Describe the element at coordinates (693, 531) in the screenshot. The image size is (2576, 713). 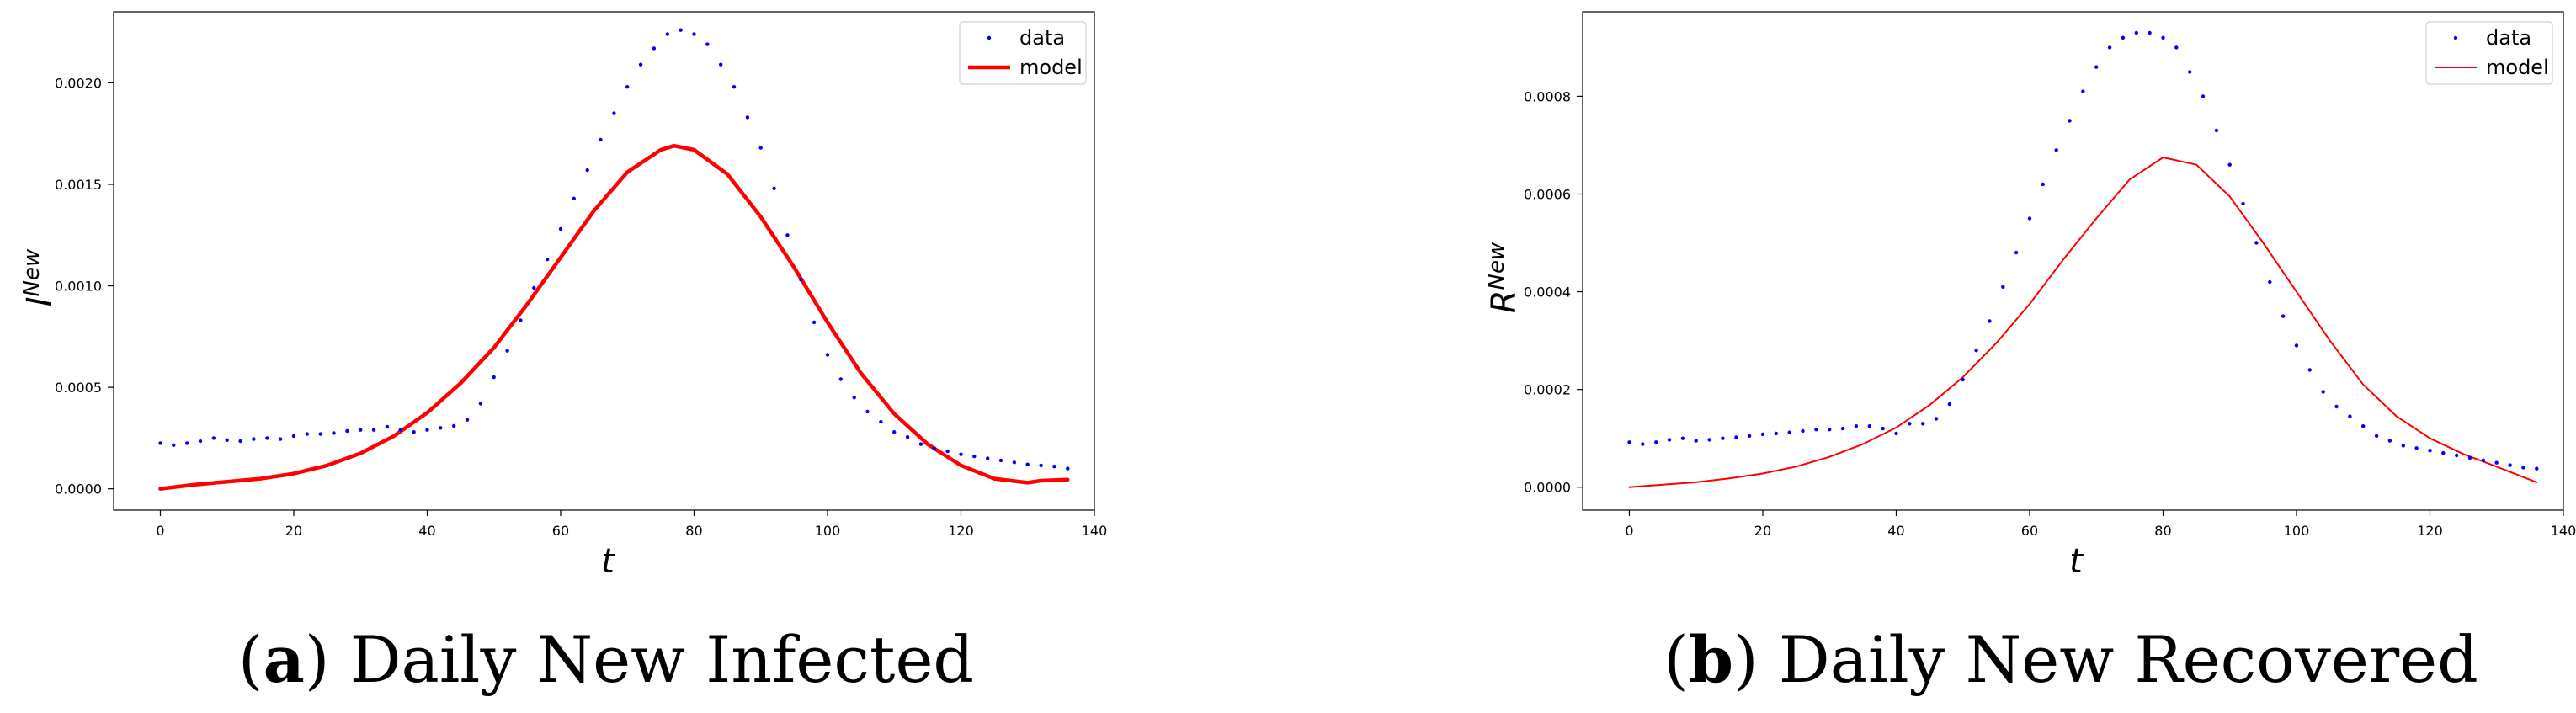
I see `x-tick-label: 80` at that location.